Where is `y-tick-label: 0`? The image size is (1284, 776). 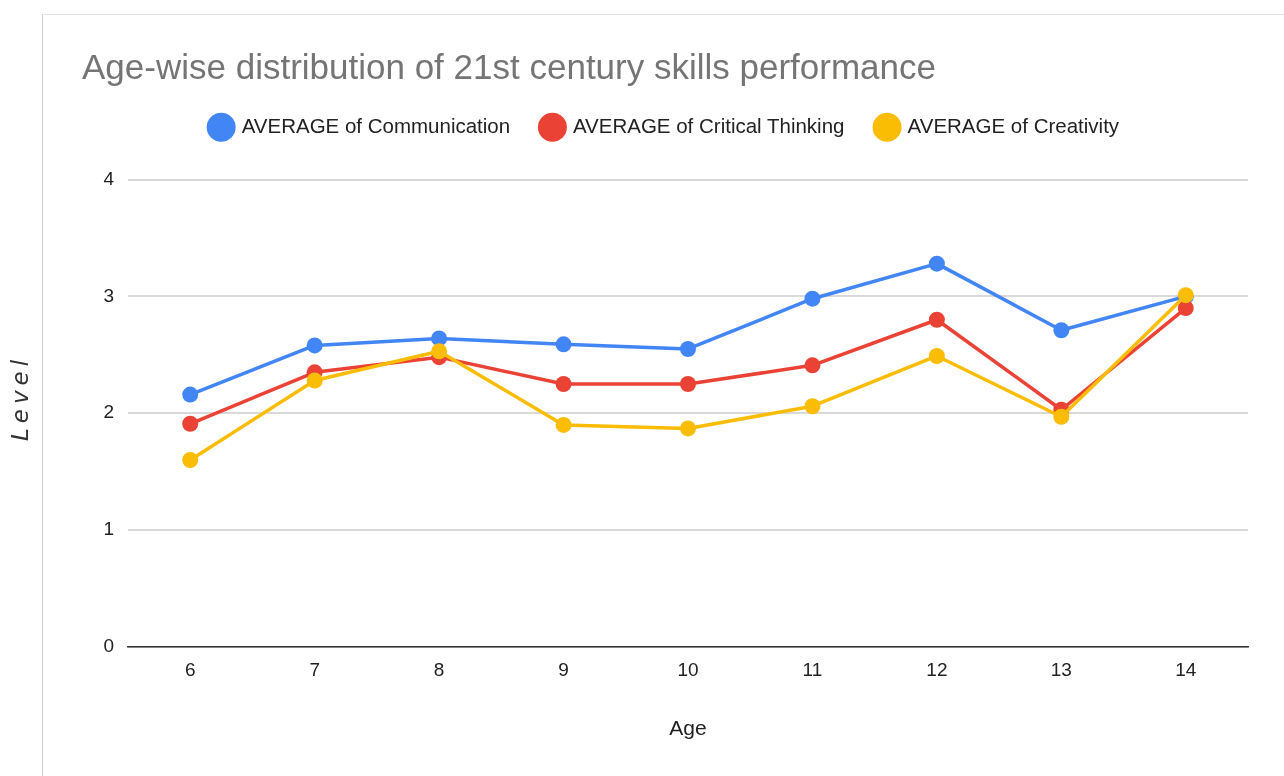
y-tick-label: 0 is located at coordinates (108, 646).